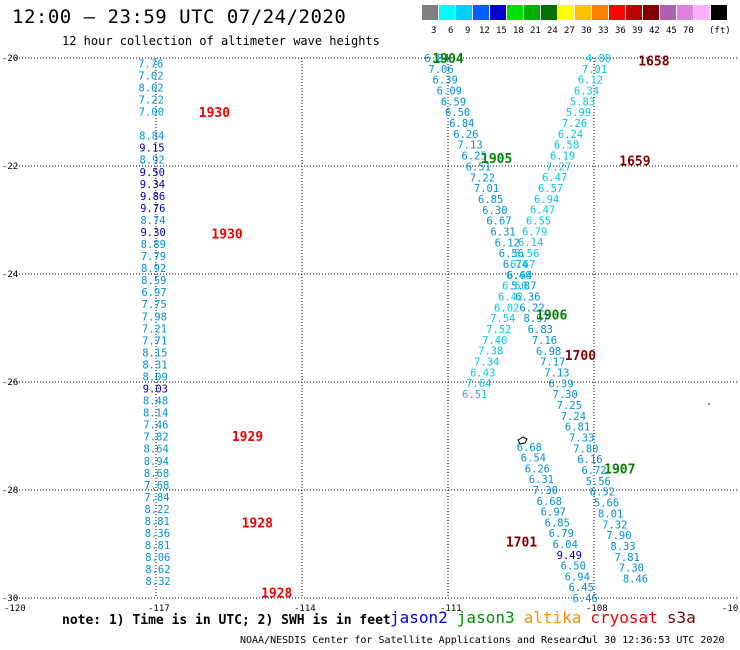  What do you see at coordinates (155, 390) in the screenshot?
I see `wave-height-value: 9.03` at bounding box center [155, 390].